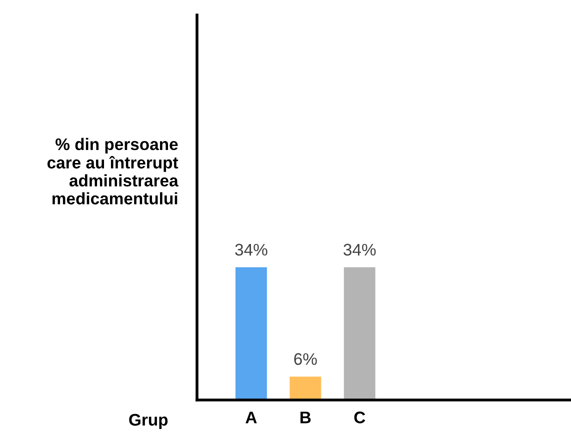 Image resolution: width=571 pixels, height=432 pixels. What do you see at coordinates (251, 418) in the screenshot?
I see `x-tick-label: A` at bounding box center [251, 418].